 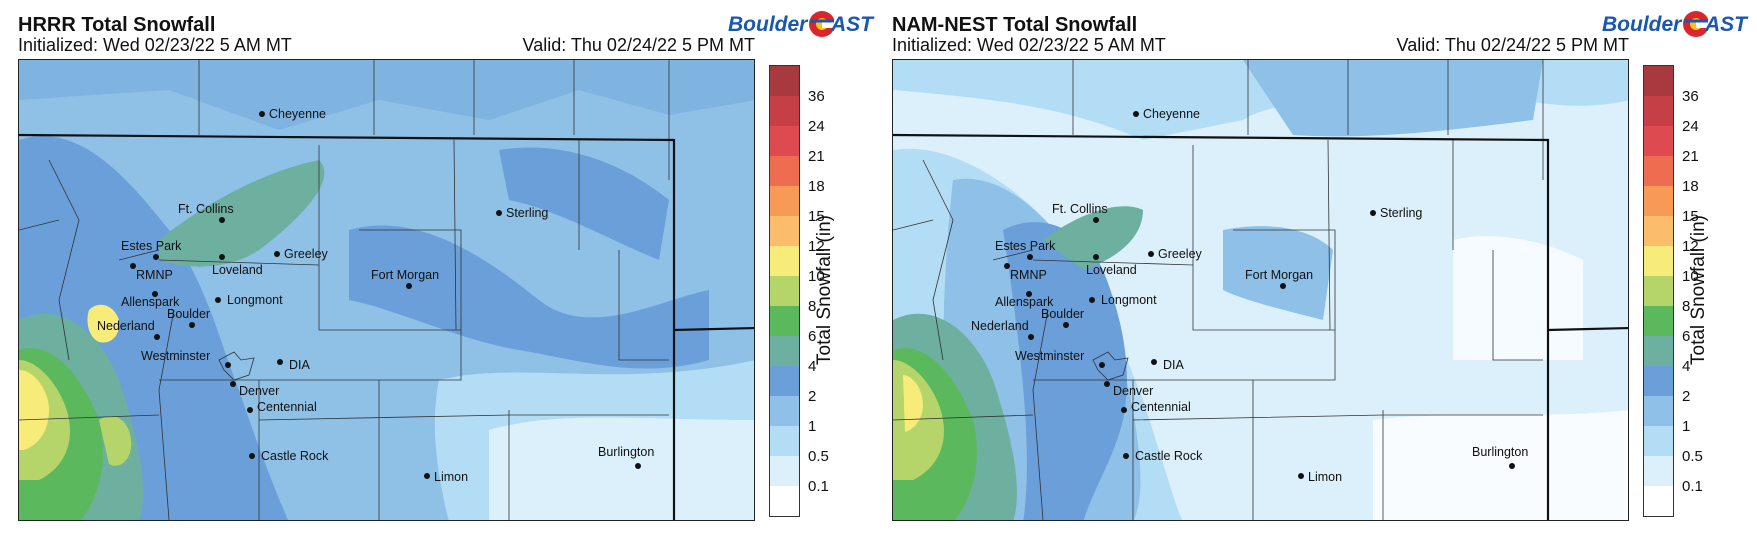 What do you see at coordinates (1696, 24) in the screenshot?
I see `colorado-c-logo-icon` at bounding box center [1696, 24].